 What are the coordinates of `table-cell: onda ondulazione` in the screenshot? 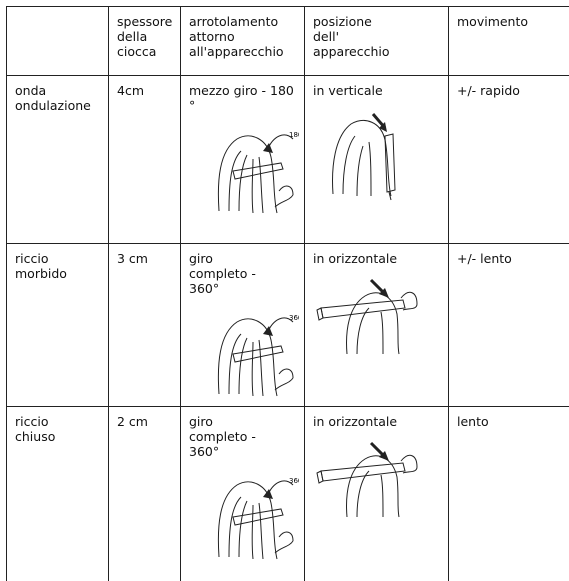 It's located at (58, 160).